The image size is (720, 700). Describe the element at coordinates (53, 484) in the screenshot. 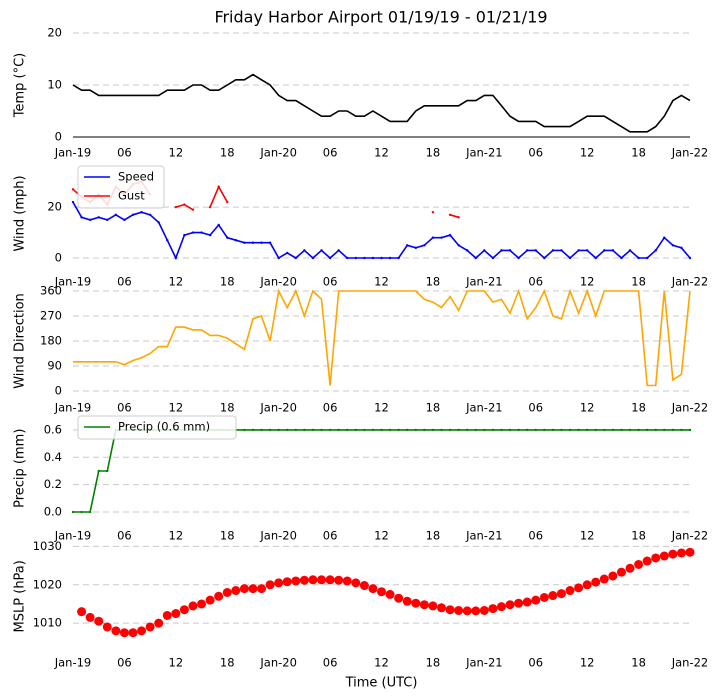

I see `y-tick-label: 0.2` at that location.